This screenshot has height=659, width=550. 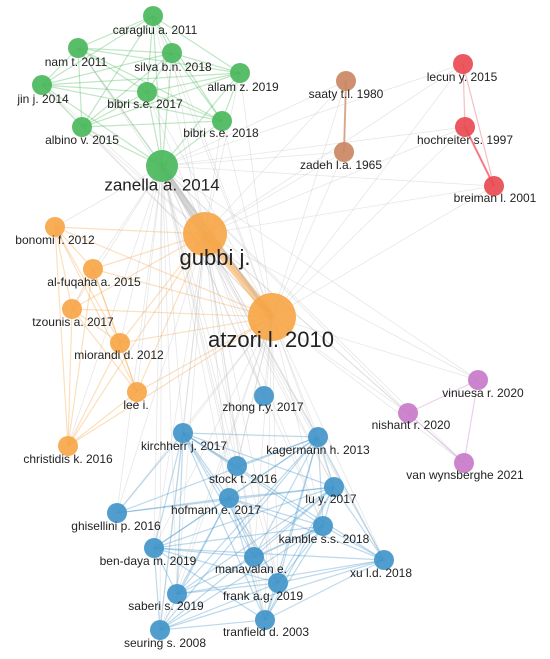 What do you see at coordinates (483, 393) in the screenshot?
I see `node-label: vinuesa r. 2020` at bounding box center [483, 393].